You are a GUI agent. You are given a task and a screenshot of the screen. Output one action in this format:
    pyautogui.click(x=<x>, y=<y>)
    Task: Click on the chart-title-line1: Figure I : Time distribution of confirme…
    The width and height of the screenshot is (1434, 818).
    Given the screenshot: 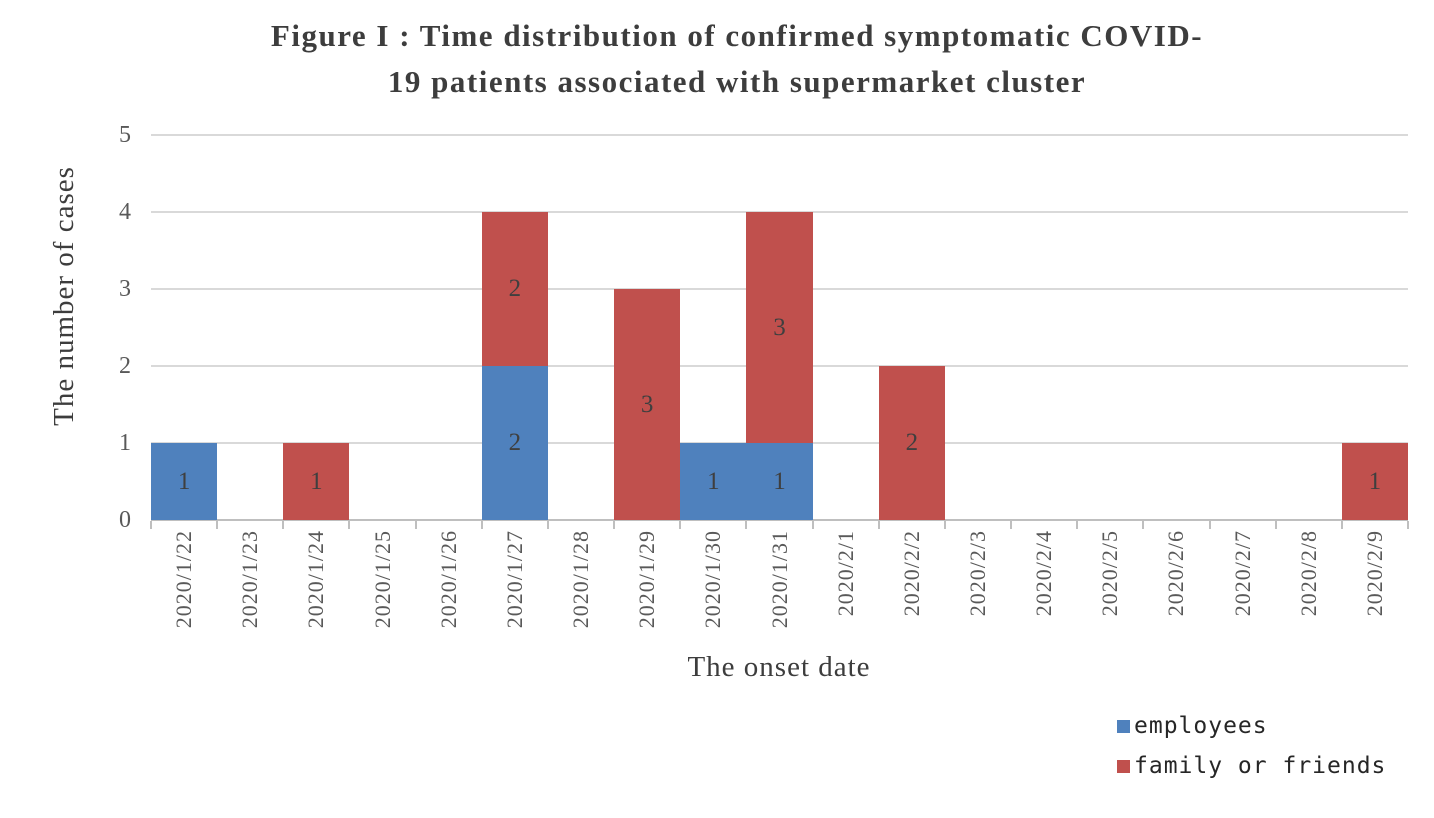 What is the action you would take?
    pyautogui.click(x=737, y=35)
    